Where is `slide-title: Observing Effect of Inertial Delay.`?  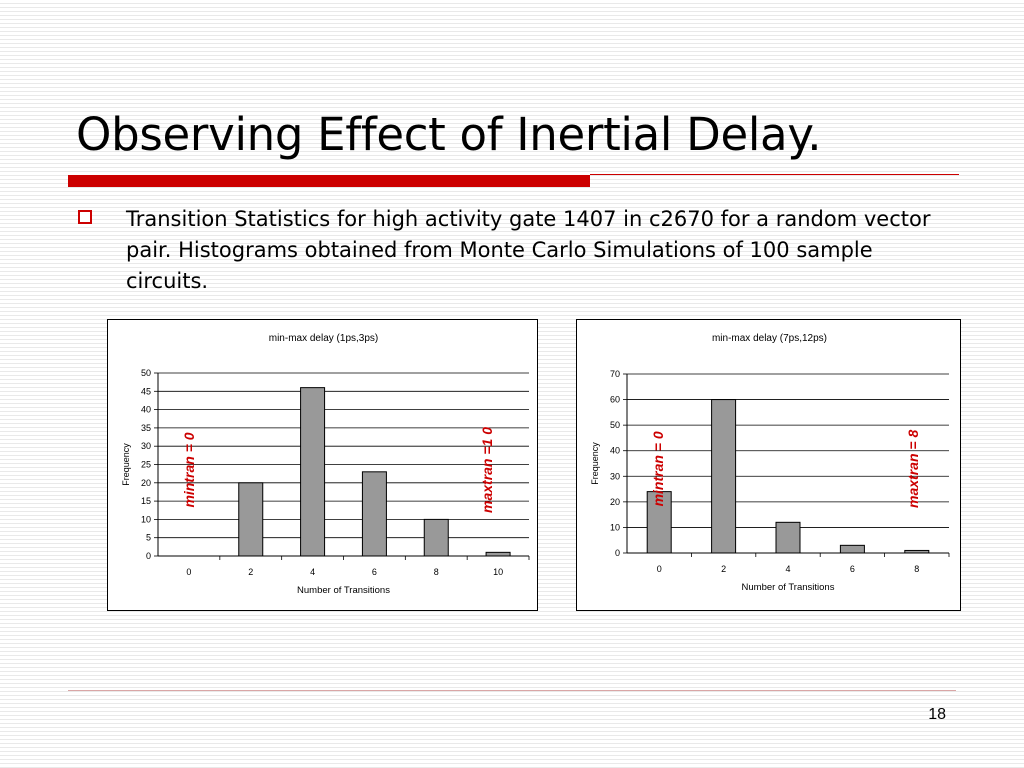
slide-title: Observing Effect of Inertial Delay. is located at coordinates (449, 134).